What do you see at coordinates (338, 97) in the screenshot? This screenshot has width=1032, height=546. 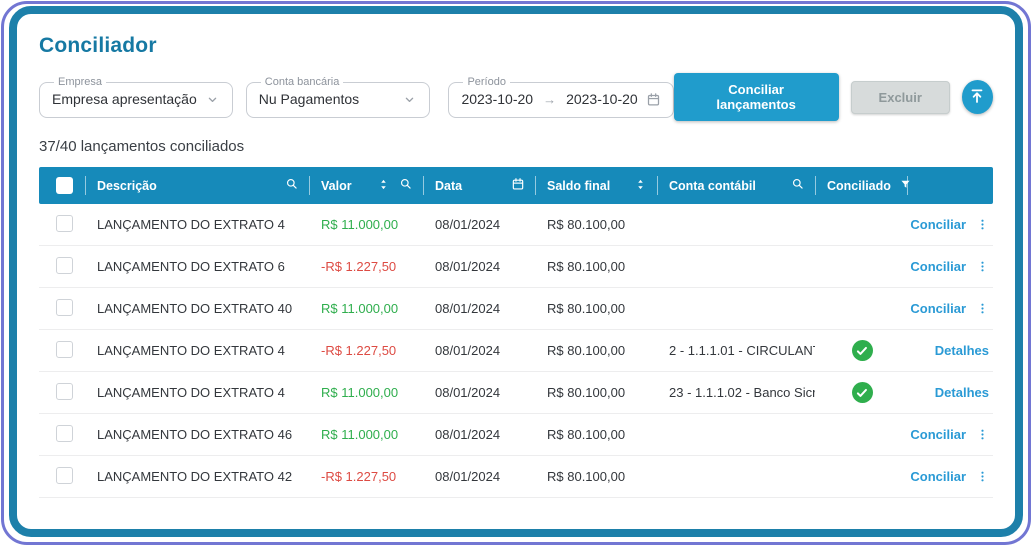 I see `conta-bancaria-select: Conta bancária Nu Pagamentos` at bounding box center [338, 97].